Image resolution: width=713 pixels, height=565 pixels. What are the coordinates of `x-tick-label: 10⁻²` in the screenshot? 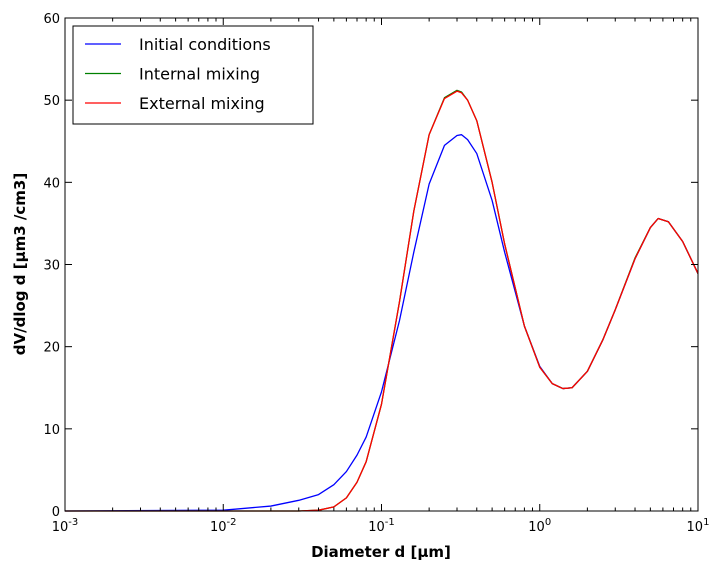 It's located at (223, 526).